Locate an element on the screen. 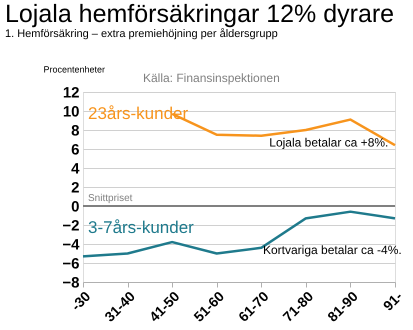 The height and width of the screenshot is (330, 413). y-tick-label: −2 is located at coordinates (71, 226).